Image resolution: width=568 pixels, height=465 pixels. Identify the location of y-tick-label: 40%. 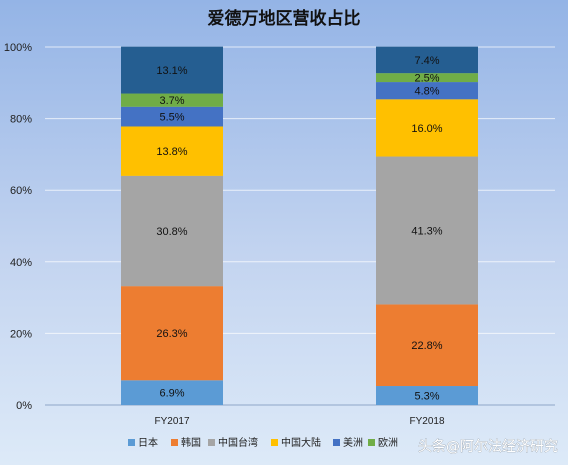
(21, 263).